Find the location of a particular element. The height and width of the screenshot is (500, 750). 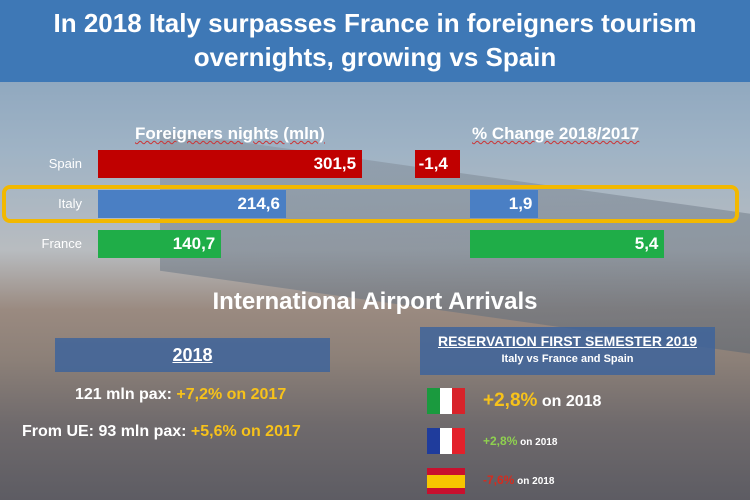

year-label: 2018 is located at coordinates (192, 355).